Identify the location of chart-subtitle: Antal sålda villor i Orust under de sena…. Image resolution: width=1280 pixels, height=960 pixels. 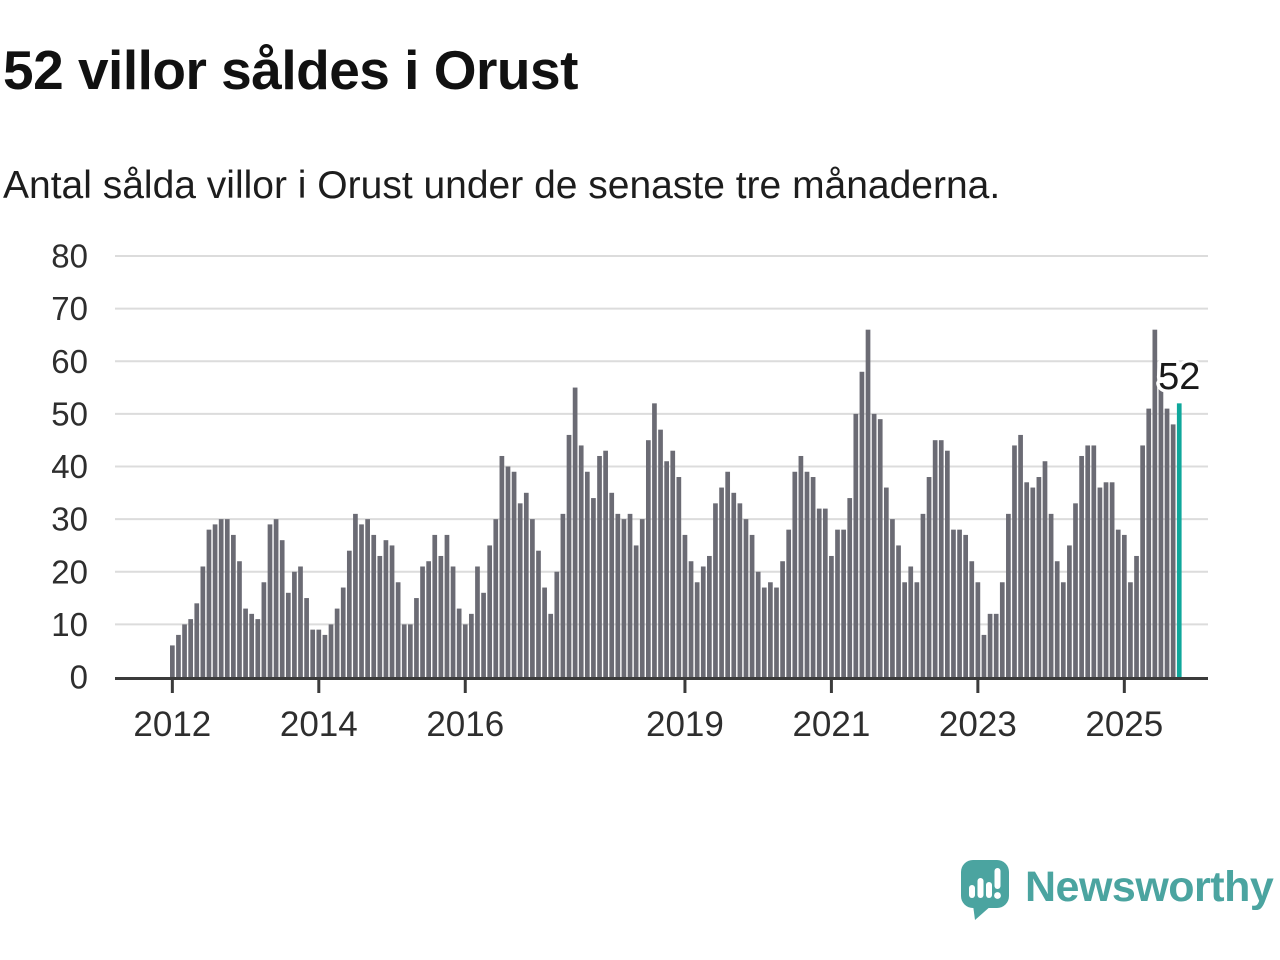
(502, 185).